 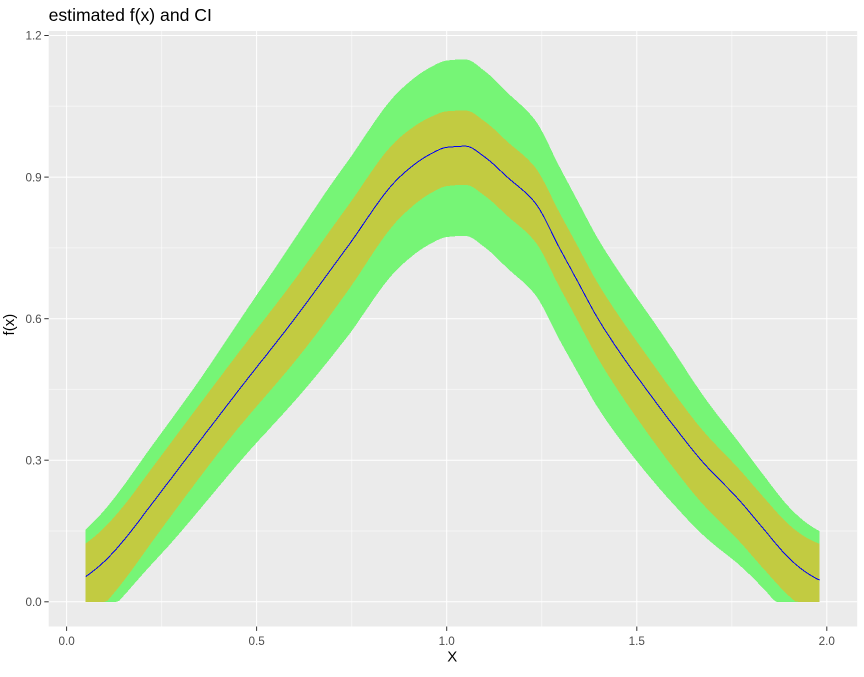 I want to click on svg-text: 0.5, so click(x=256, y=641).